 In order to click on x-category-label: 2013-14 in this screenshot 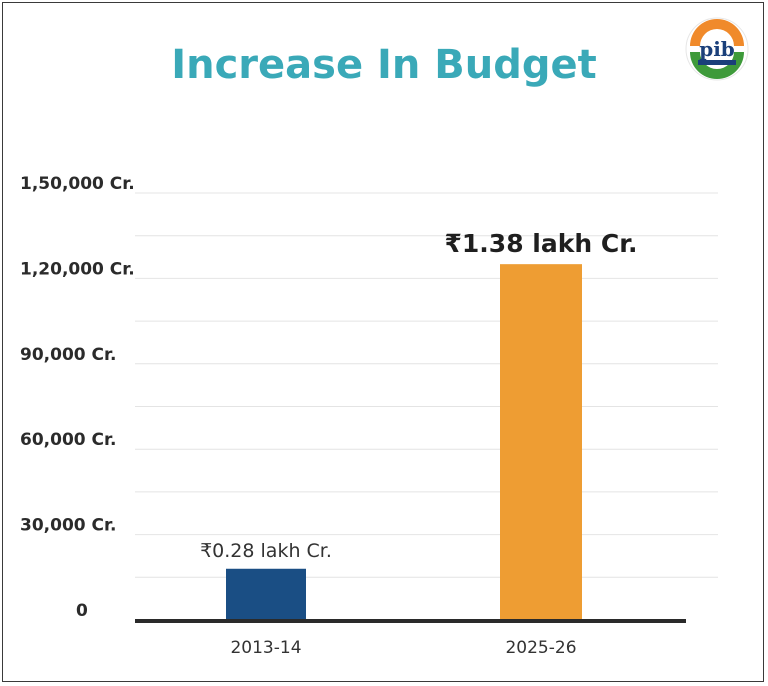, I will do `click(265, 648)`.